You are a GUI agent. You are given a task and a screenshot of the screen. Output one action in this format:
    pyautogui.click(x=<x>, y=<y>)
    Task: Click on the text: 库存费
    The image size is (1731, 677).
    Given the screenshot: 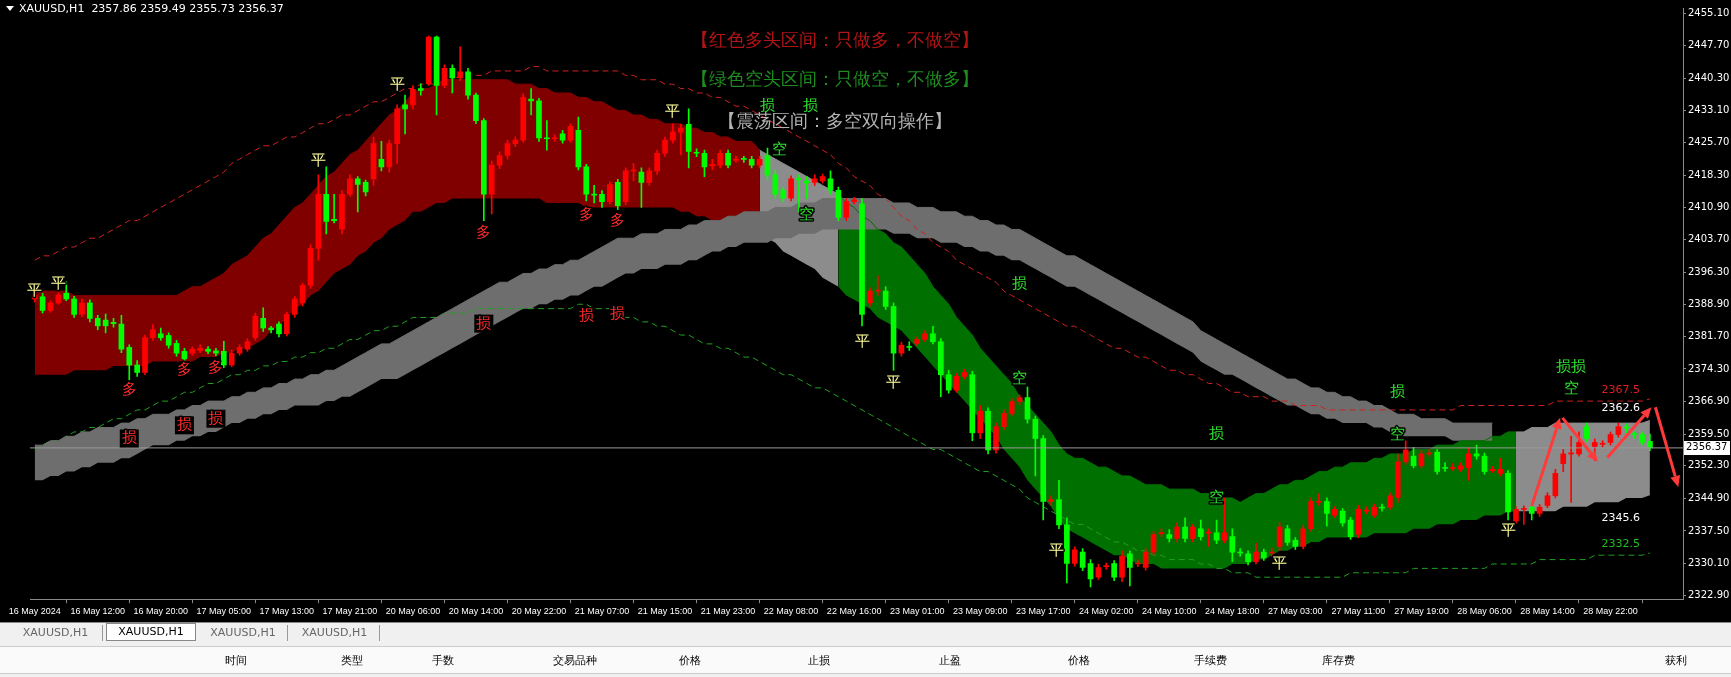 What is the action you would take?
    pyautogui.click(x=1338, y=660)
    